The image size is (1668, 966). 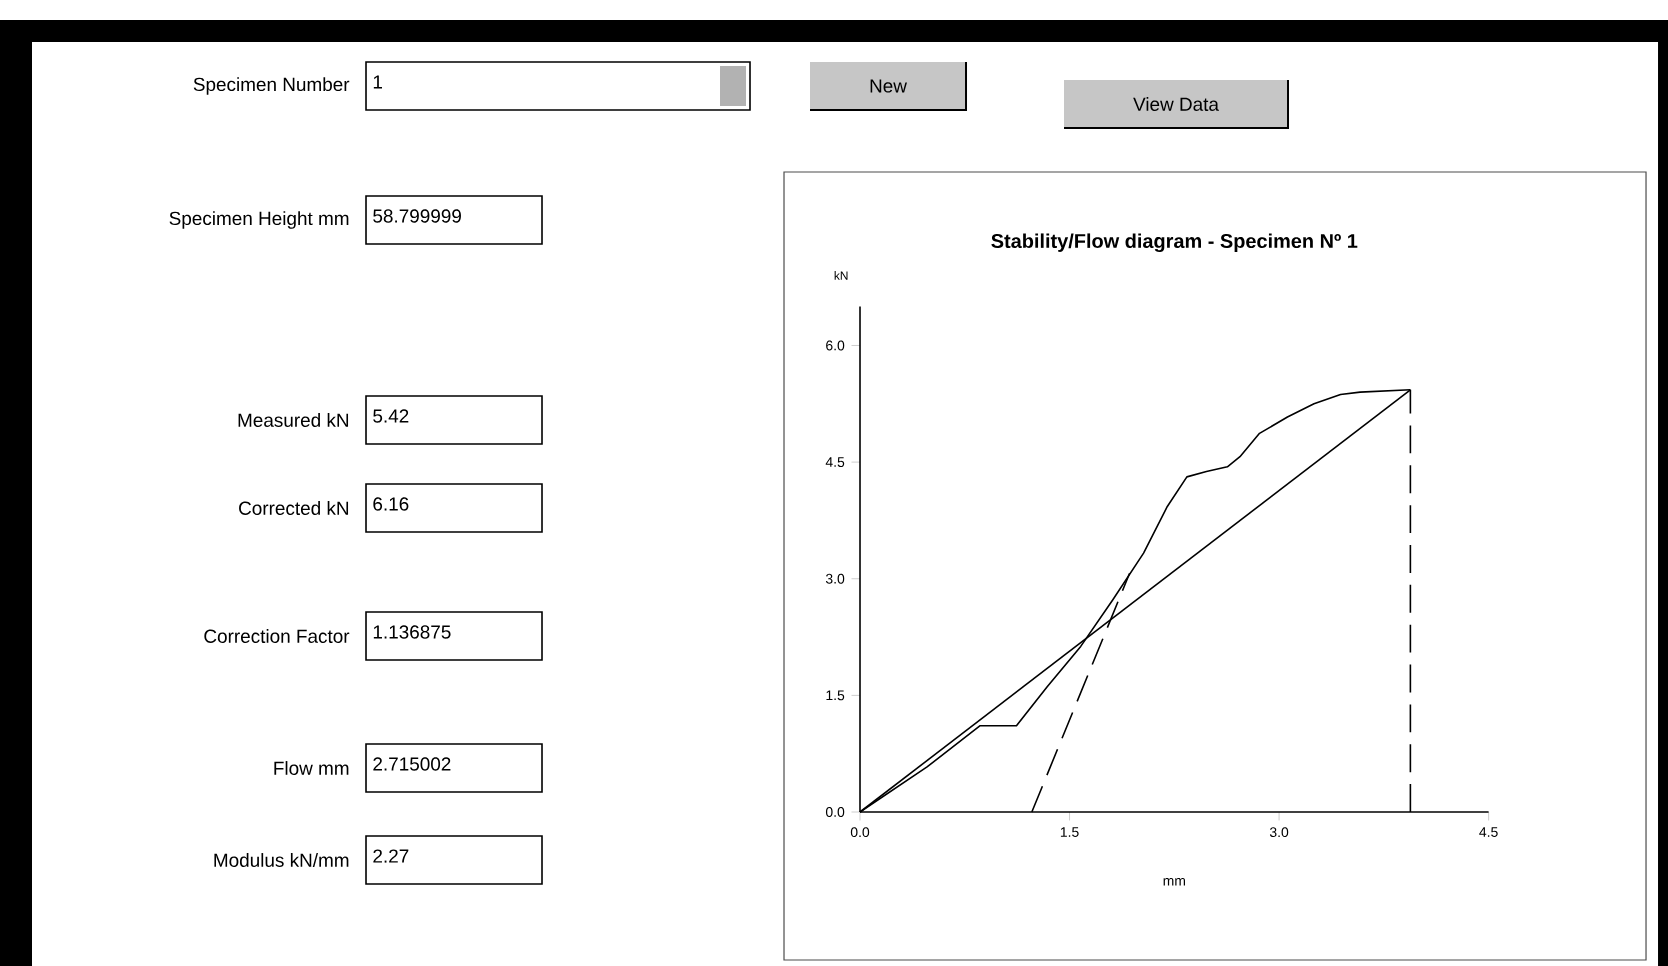 I want to click on text: Flow mm, so click(x=311, y=768).